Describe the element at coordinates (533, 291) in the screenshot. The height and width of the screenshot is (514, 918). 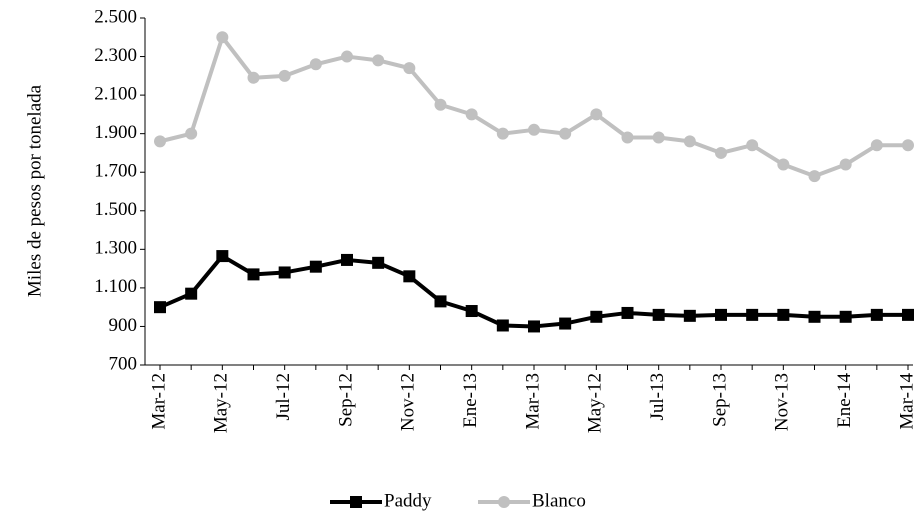
I see `series-line` at that location.